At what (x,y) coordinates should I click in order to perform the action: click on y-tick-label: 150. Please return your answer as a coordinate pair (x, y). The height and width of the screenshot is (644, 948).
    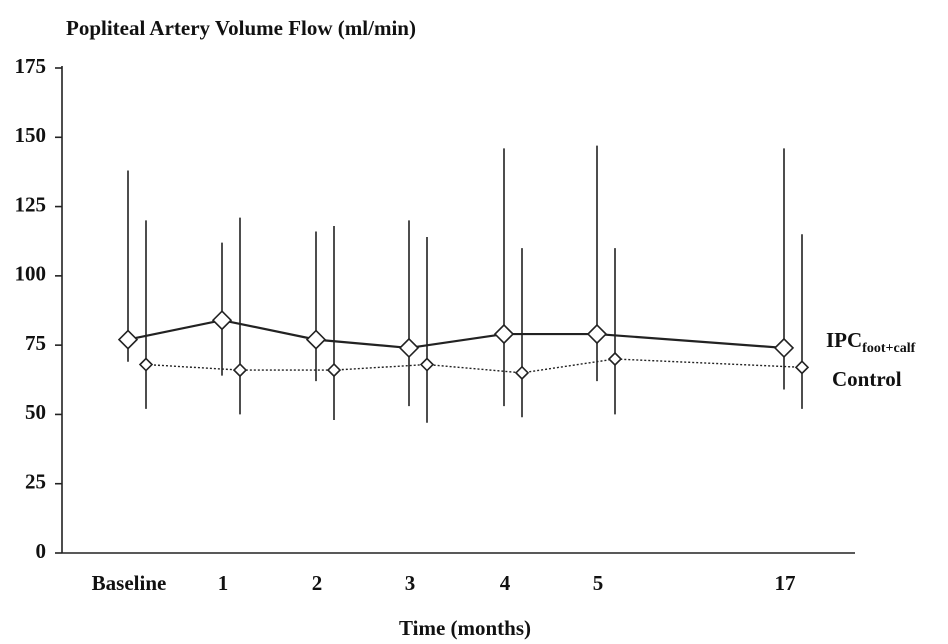
    Looking at the image, I should click on (31, 135).